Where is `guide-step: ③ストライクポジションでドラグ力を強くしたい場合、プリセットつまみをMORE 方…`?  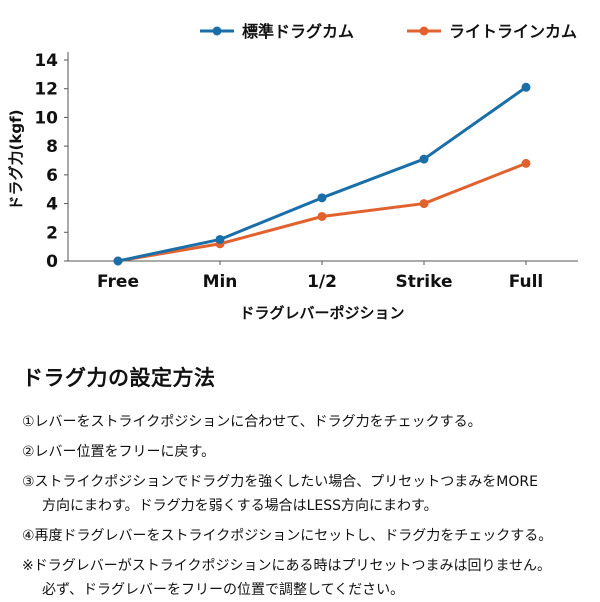
guide-step: ③ストライクポジションでドラグ力を強くしたい場合、プリセットつまみをMORE 方… is located at coordinates (302, 494).